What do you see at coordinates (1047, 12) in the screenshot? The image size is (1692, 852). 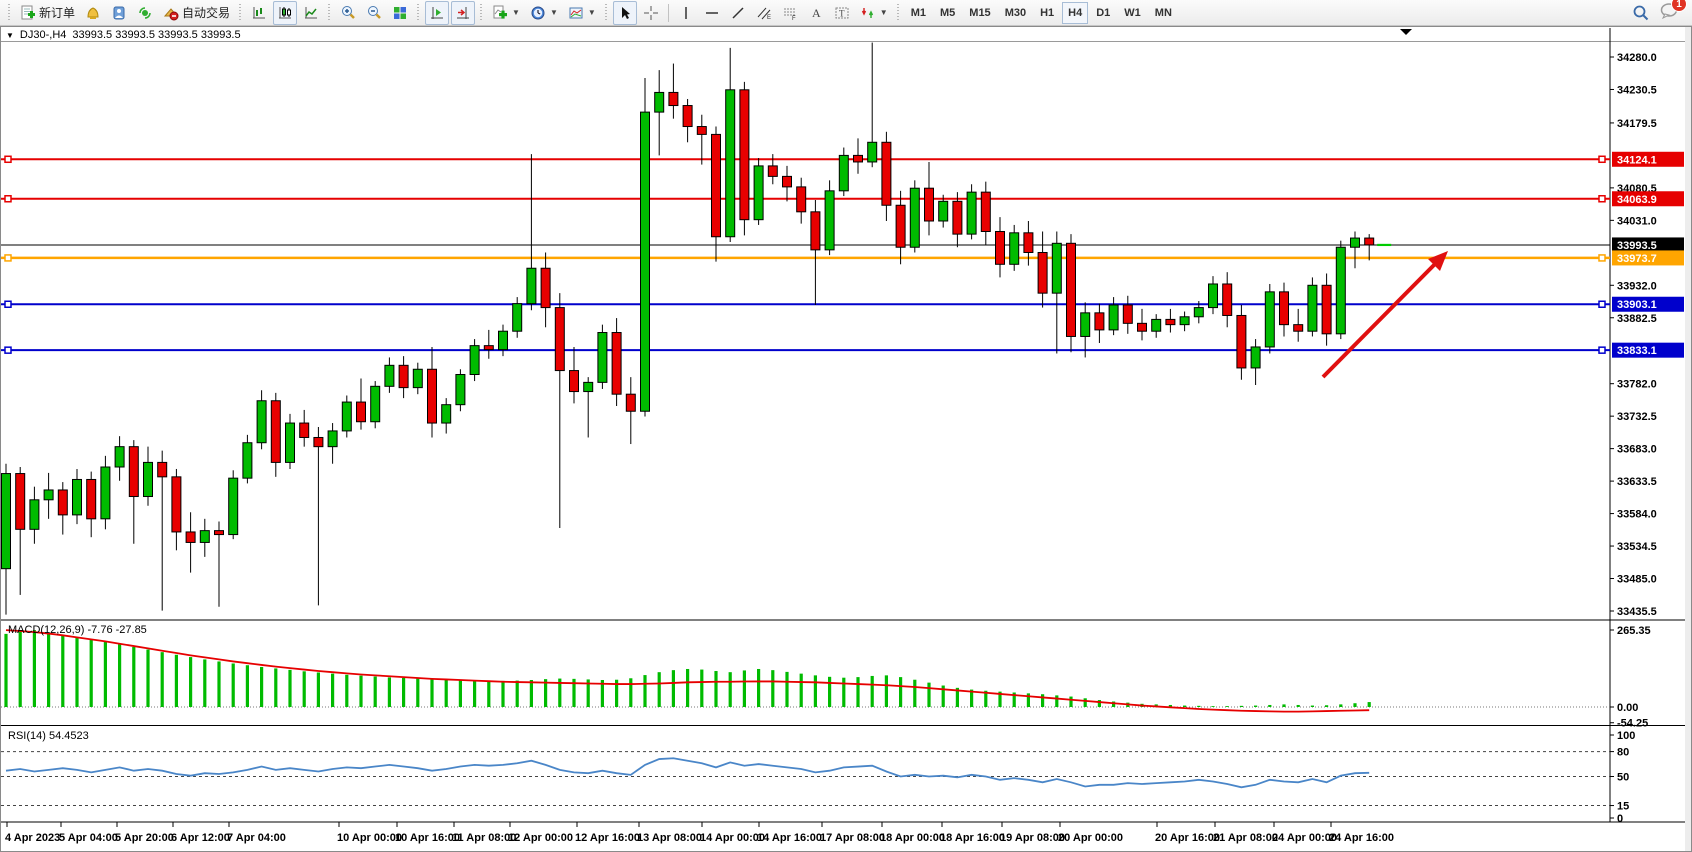 I see `timeframe-h1: H1` at bounding box center [1047, 12].